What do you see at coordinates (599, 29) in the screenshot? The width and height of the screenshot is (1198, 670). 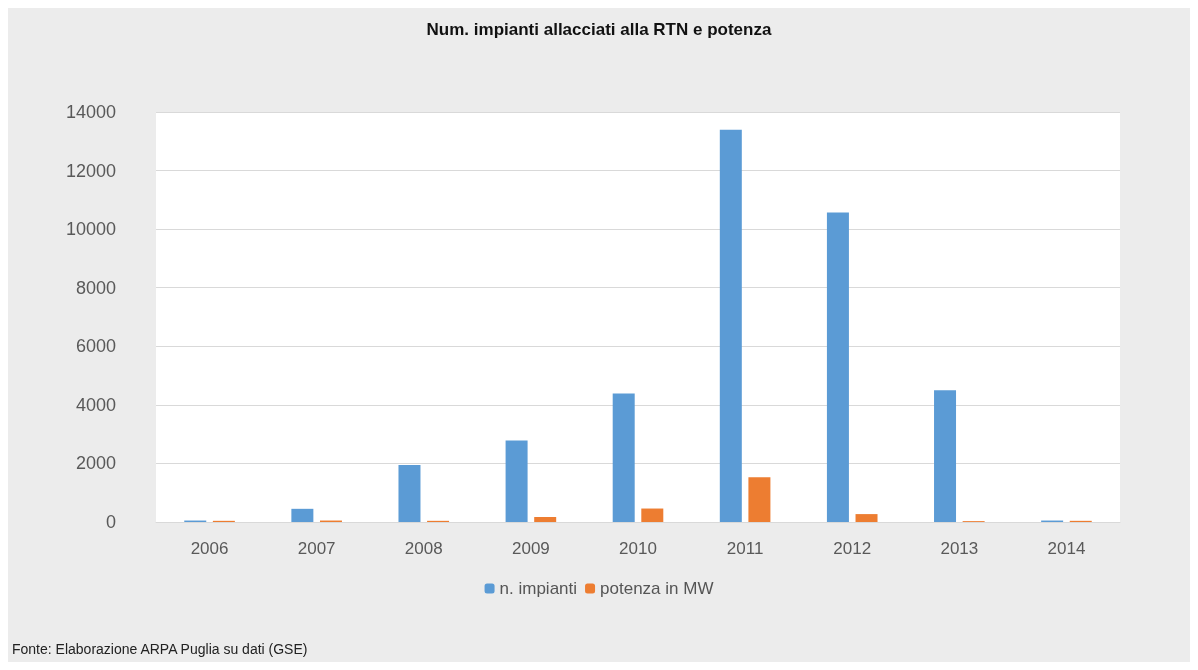 I see `chart-title: Num. impianti allacciati alla RTN e potenza` at bounding box center [599, 29].